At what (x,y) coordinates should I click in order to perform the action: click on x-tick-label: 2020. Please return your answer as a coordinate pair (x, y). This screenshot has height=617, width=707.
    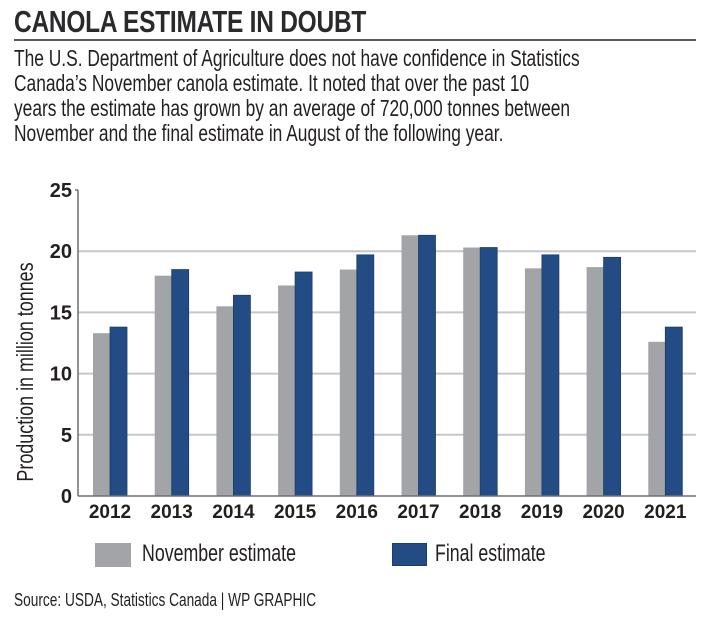
    Looking at the image, I should click on (603, 512).